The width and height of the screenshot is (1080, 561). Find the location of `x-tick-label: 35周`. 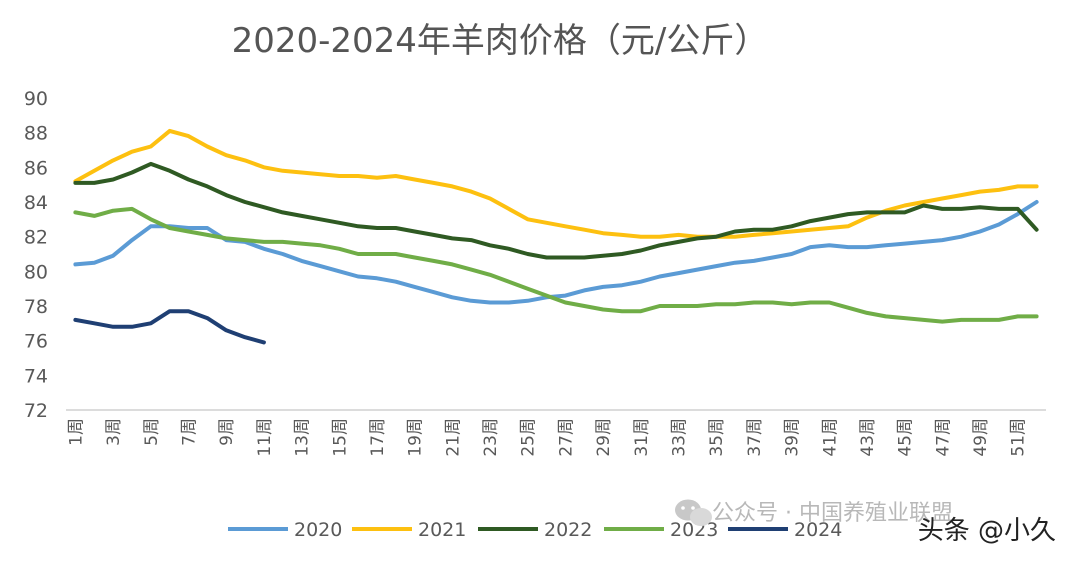

x-tick-label: 35周 is located at coordinates (717, 437).